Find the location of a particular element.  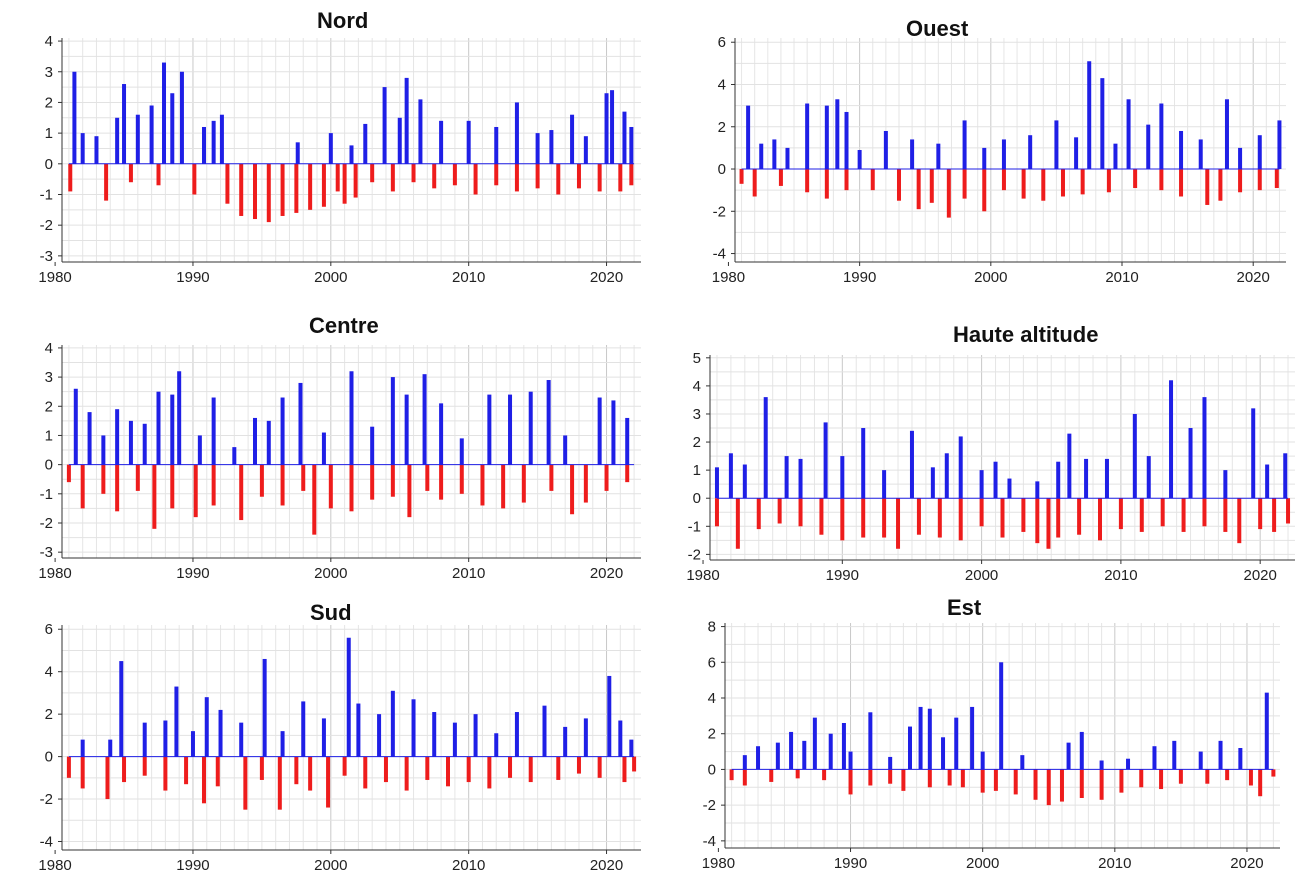

x-tick-label: 2020 is located at coordinates (606, 573).